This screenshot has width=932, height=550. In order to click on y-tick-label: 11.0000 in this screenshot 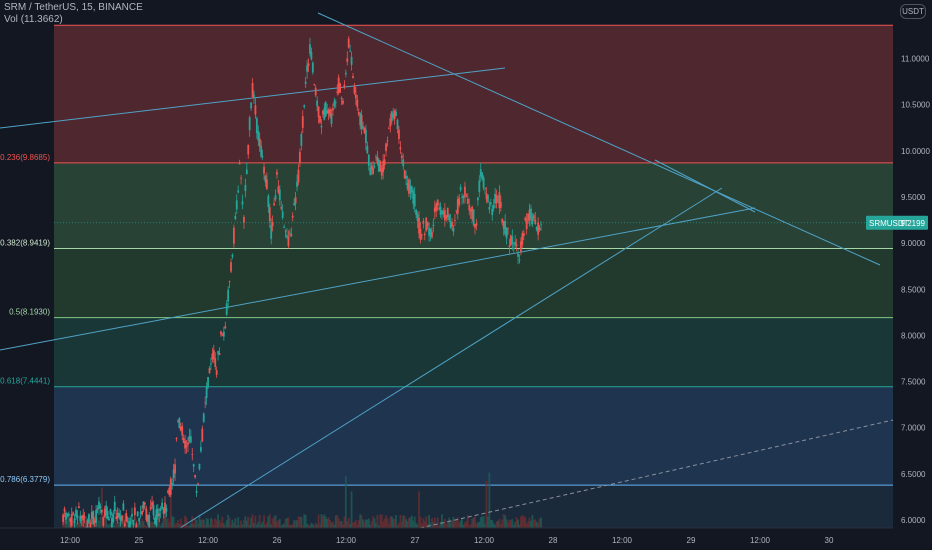, I will do `click(915, 59)`.